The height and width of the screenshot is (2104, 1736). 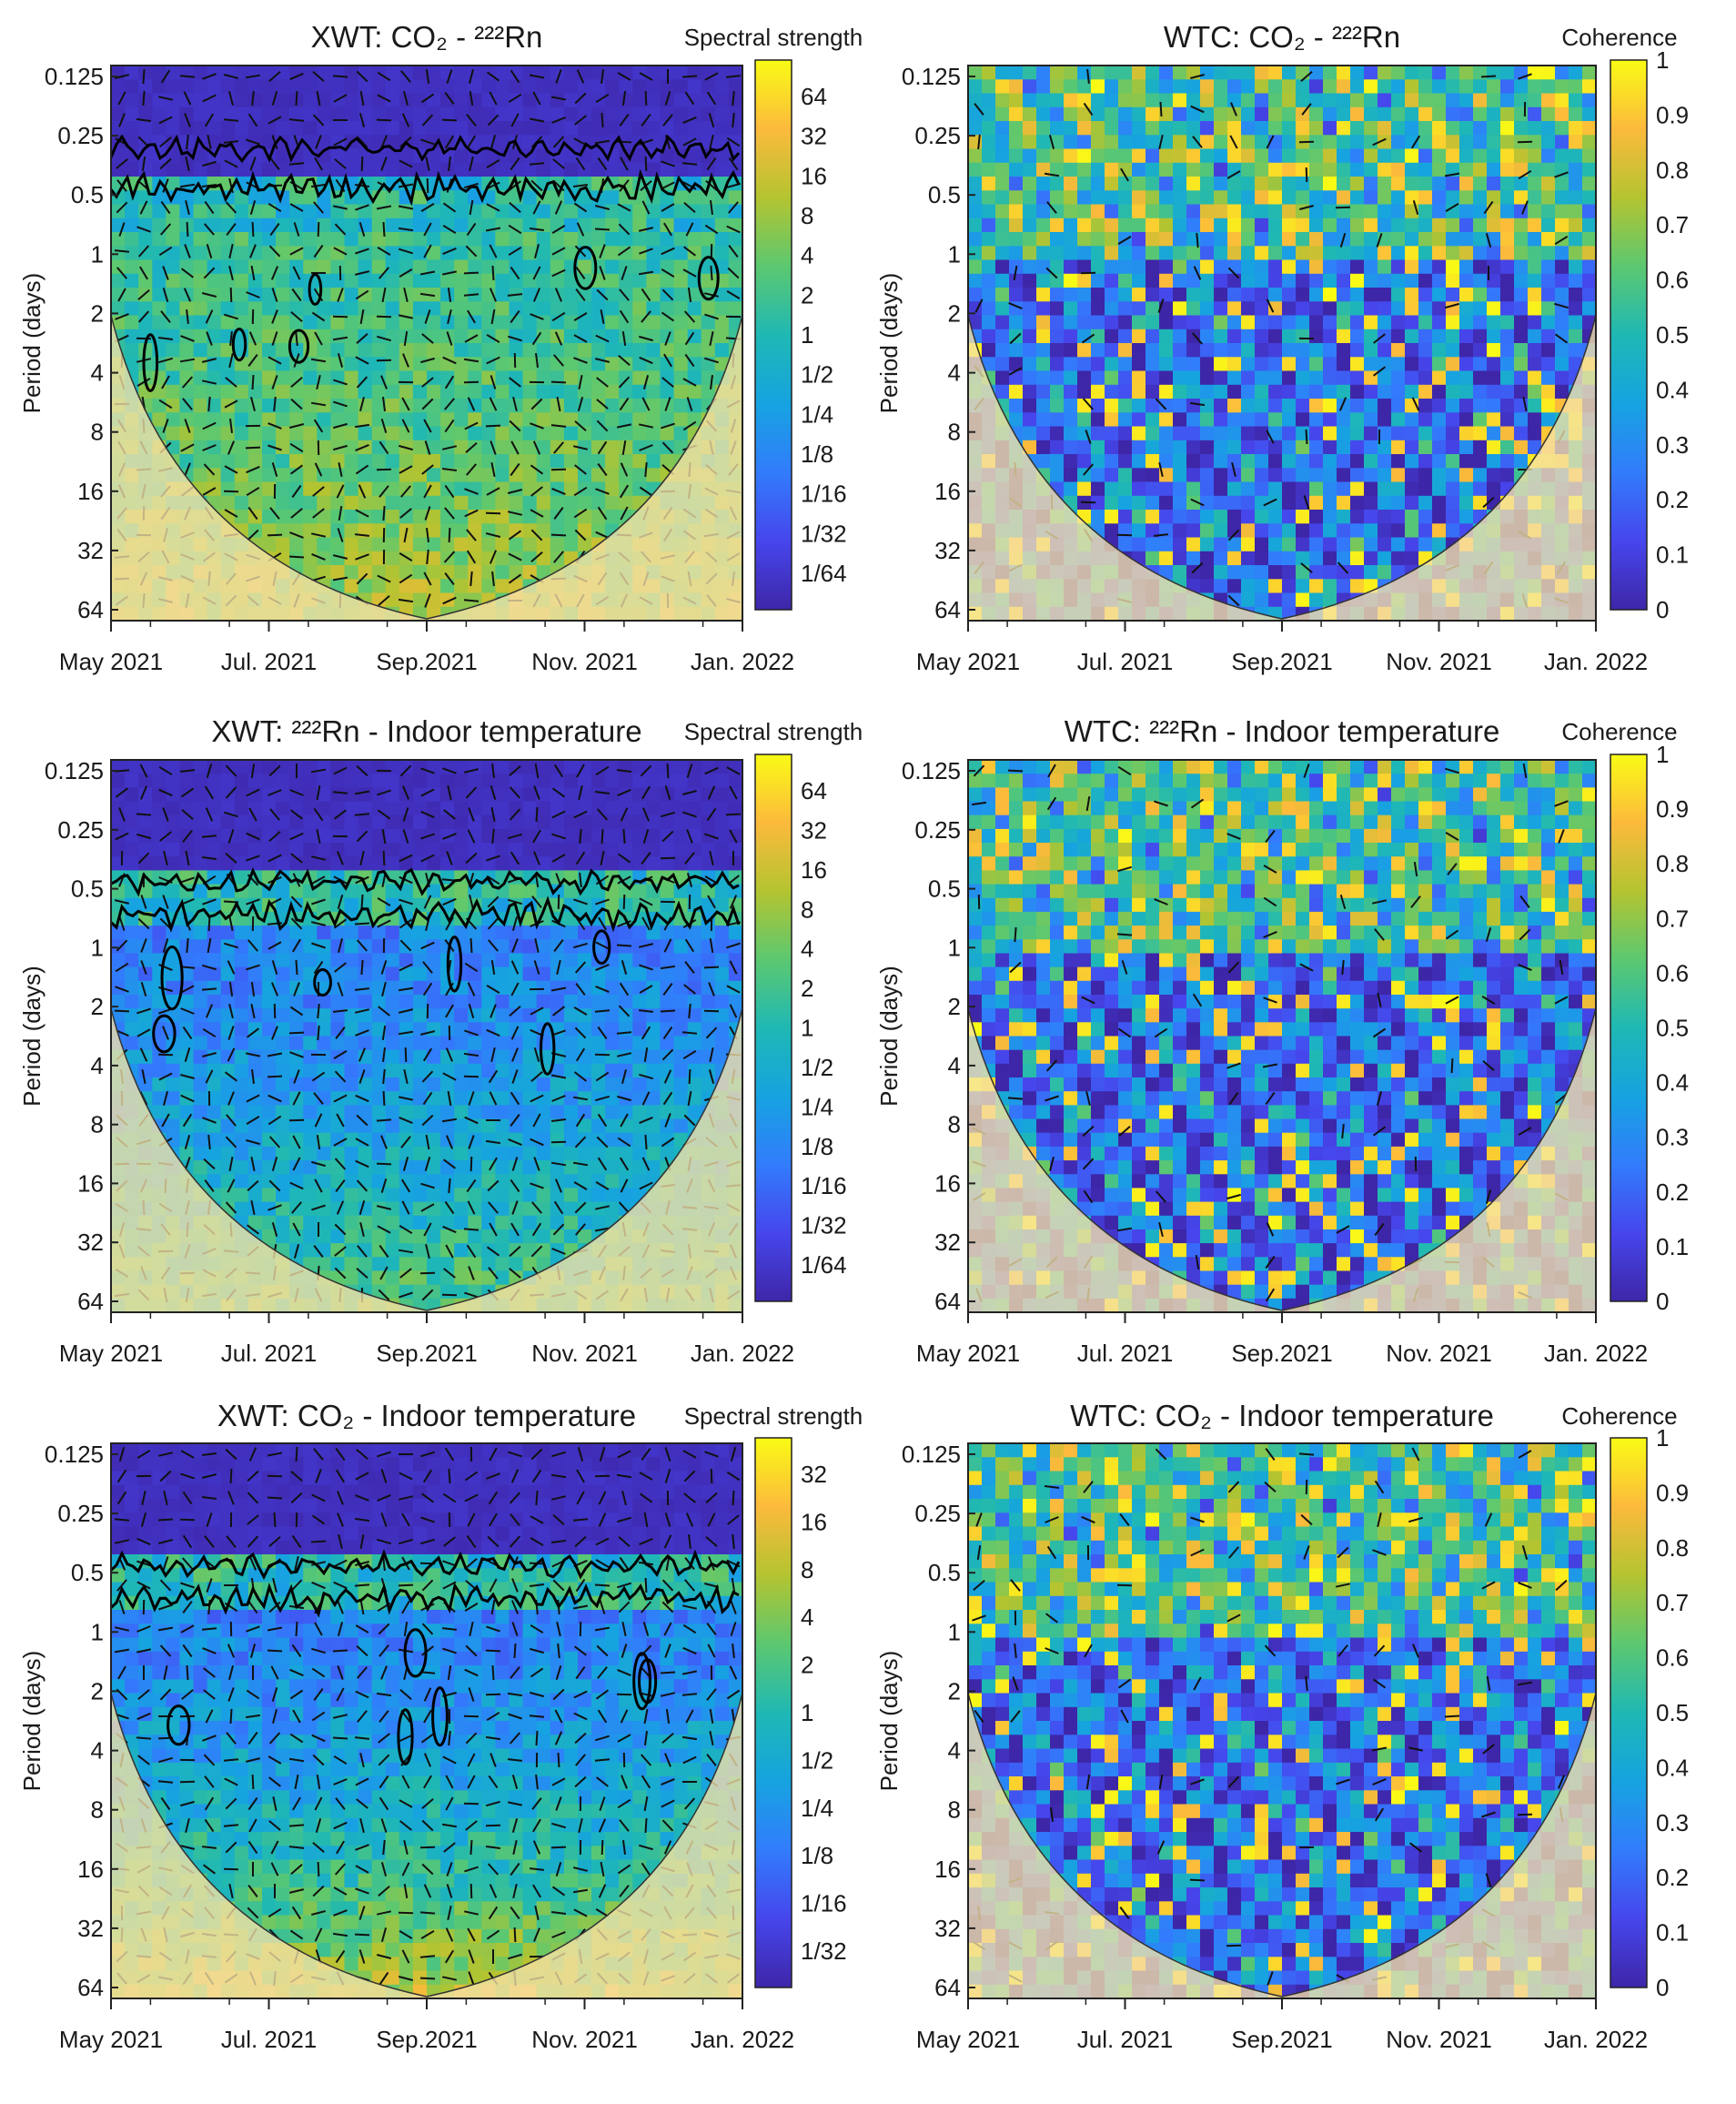 I want to click on significance-contour, so click(x=426, y=263).